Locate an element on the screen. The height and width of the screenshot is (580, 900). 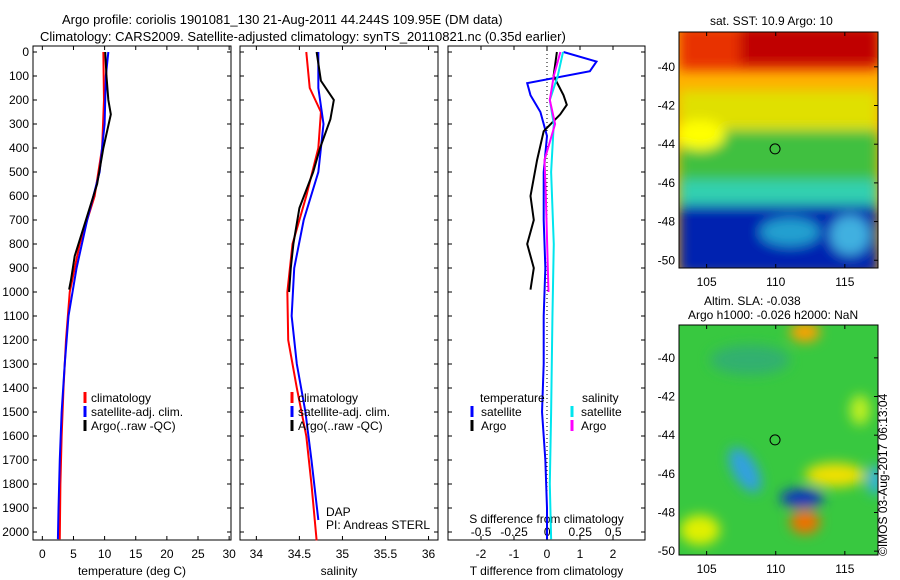
s-tick-label: -0.5 is located at coordinates (481, 532).